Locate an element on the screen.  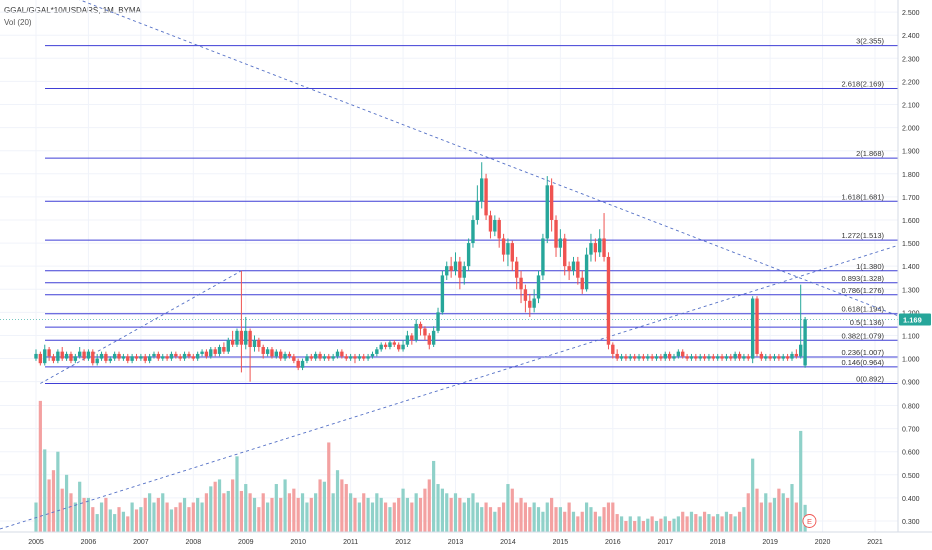
x-tick-label: 2018 is located at coordinates (718, 542).